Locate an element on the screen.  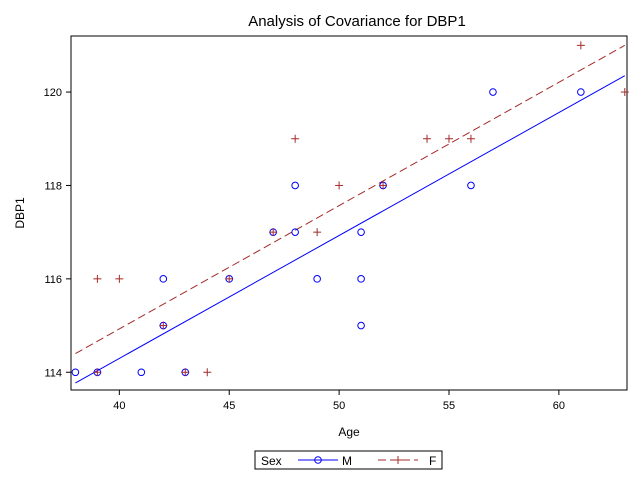
legend: Sex M F is located at coordinates (348, 460).